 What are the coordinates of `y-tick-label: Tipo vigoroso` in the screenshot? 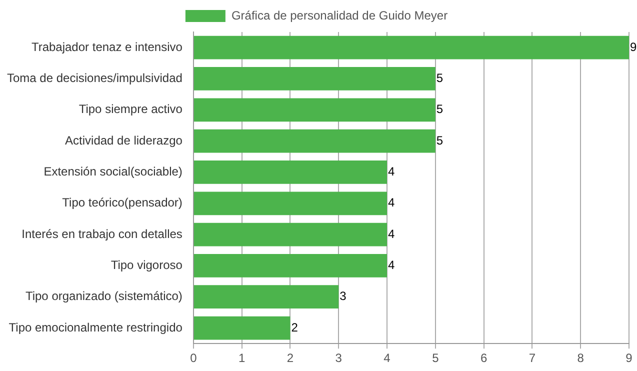 It's located at (146, 265).